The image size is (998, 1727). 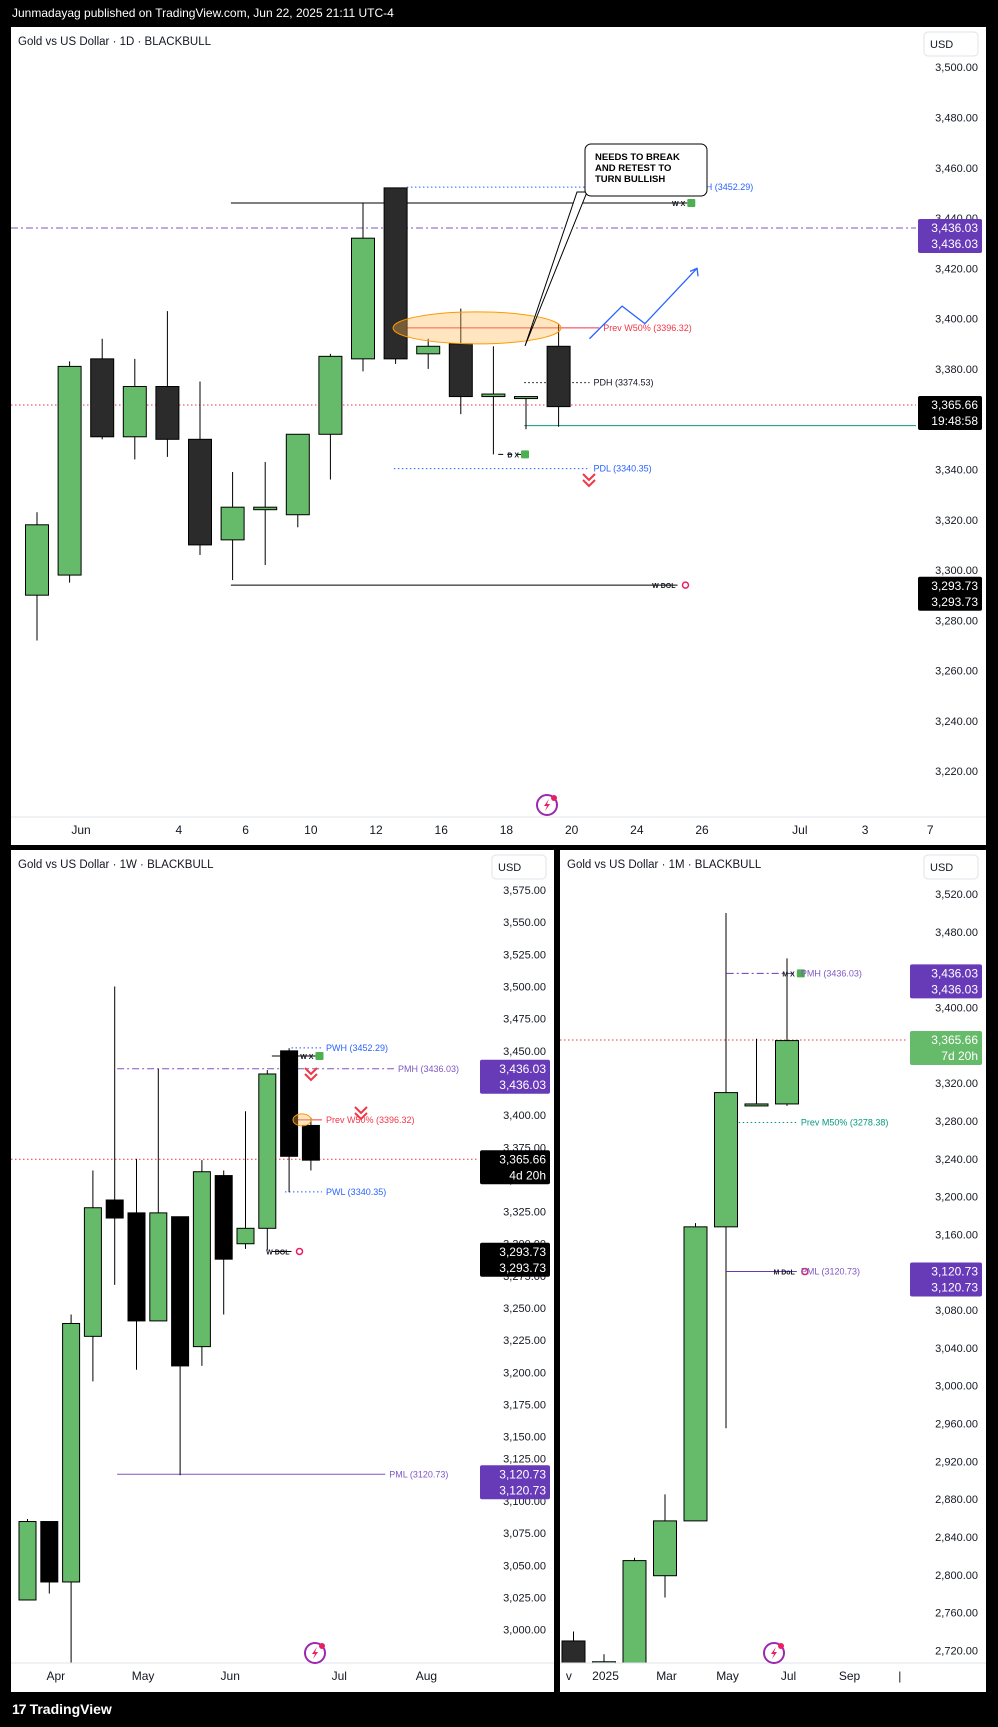 I want to click on weekly-price-label: 3,436.03 3,436.03, so click(x=515, y=1076).